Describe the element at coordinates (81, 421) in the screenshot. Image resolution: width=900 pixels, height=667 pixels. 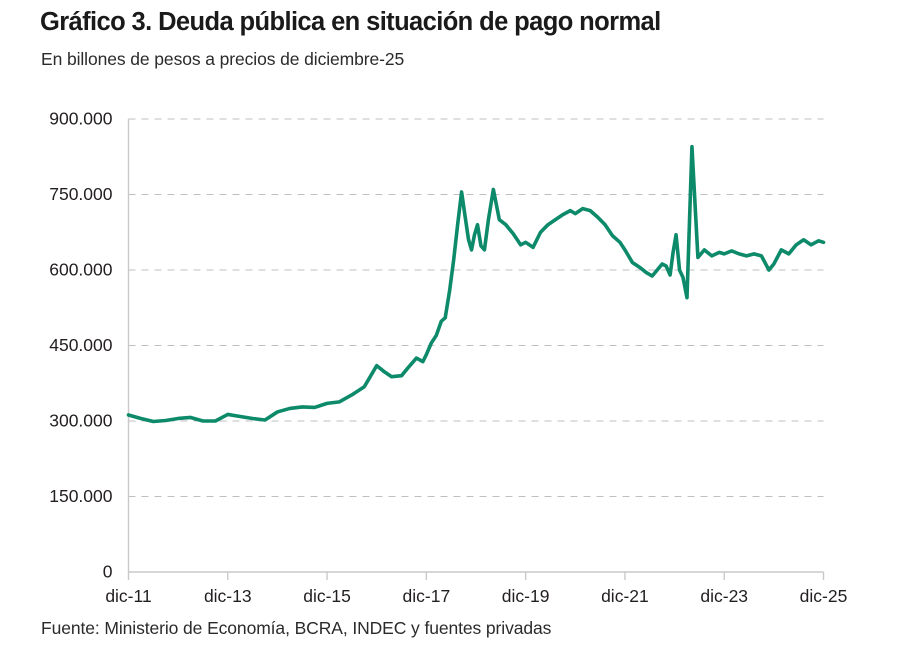
I see `y-axis-tick-label: 300.000` at that location.